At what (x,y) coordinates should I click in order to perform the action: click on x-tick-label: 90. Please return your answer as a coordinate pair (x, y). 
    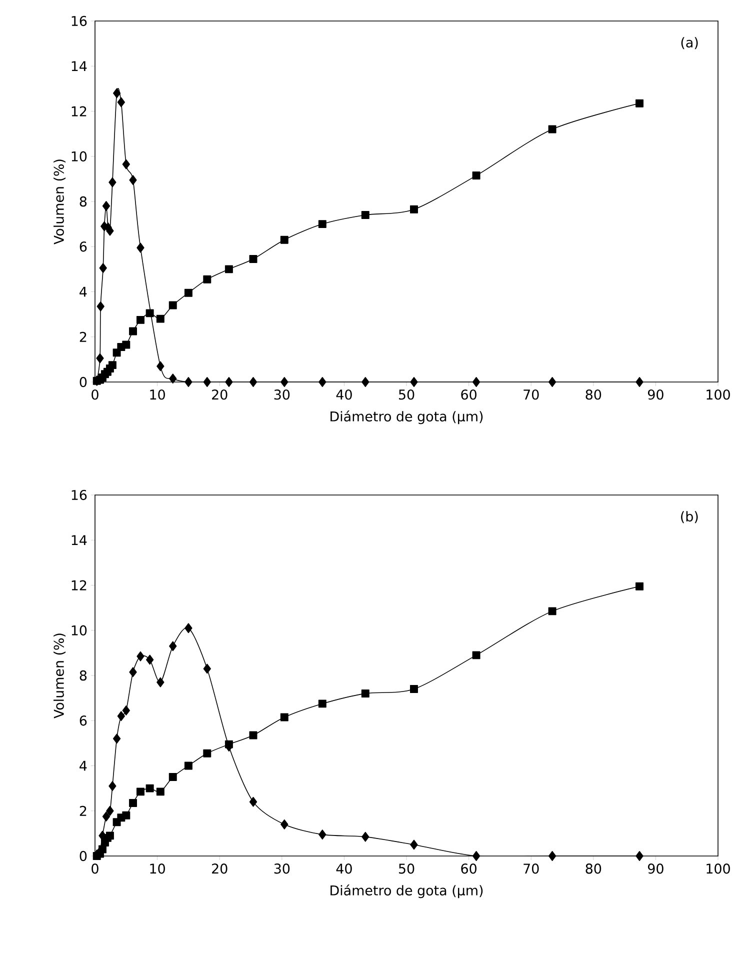
    Looking at the image, I should click on (656, 395).